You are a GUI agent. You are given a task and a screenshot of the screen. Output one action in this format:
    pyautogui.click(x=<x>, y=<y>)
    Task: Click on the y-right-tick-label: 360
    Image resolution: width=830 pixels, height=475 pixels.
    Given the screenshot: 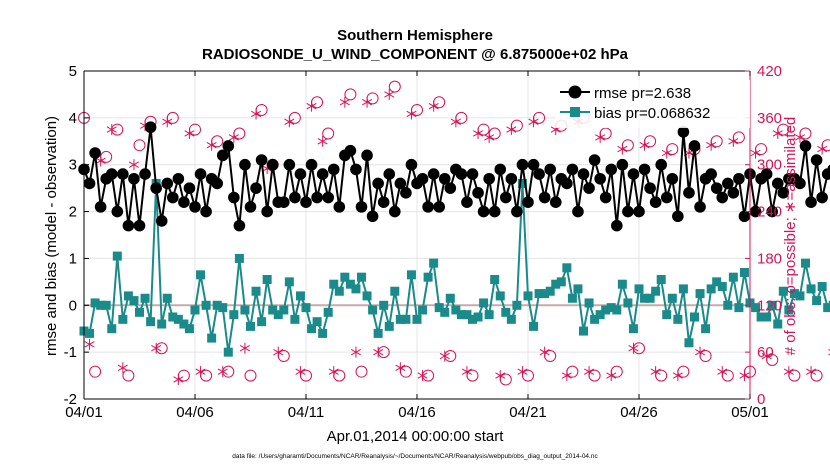 What is the action you would take?
    pyautogui.click(x=769, y=118)
    